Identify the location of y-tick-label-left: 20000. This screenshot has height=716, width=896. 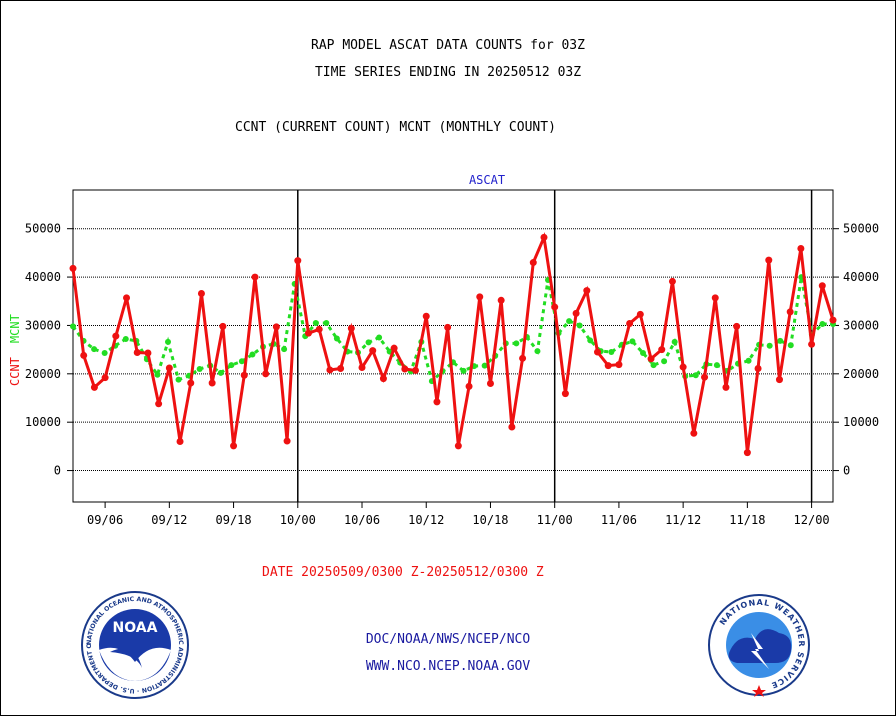
(43, 374).